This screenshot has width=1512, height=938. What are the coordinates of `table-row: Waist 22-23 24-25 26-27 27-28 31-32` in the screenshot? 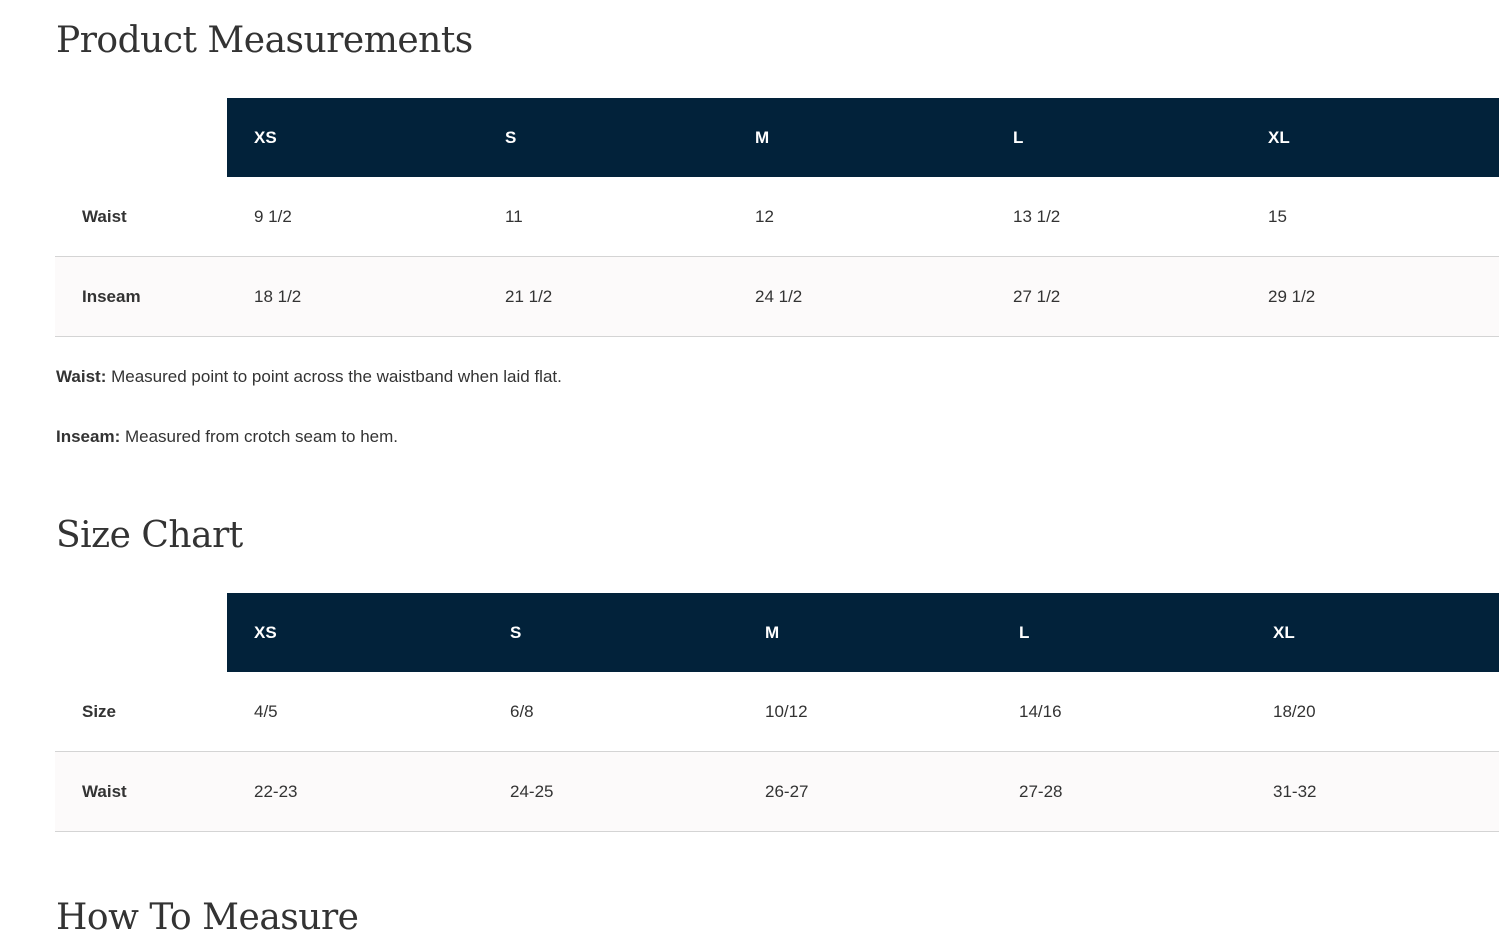 It's located at (777, 791).